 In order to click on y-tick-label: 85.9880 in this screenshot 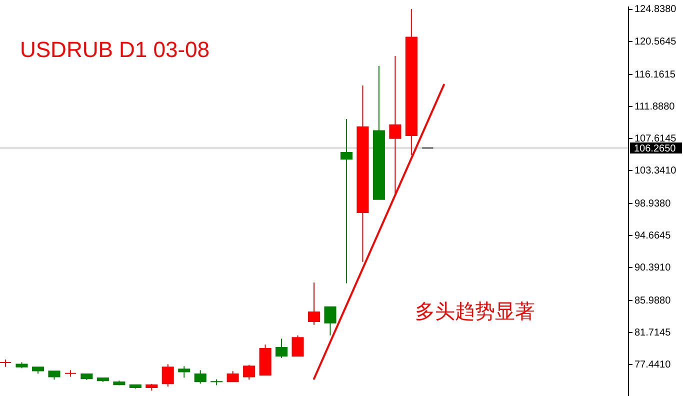, I will do `click(653, 301)`.